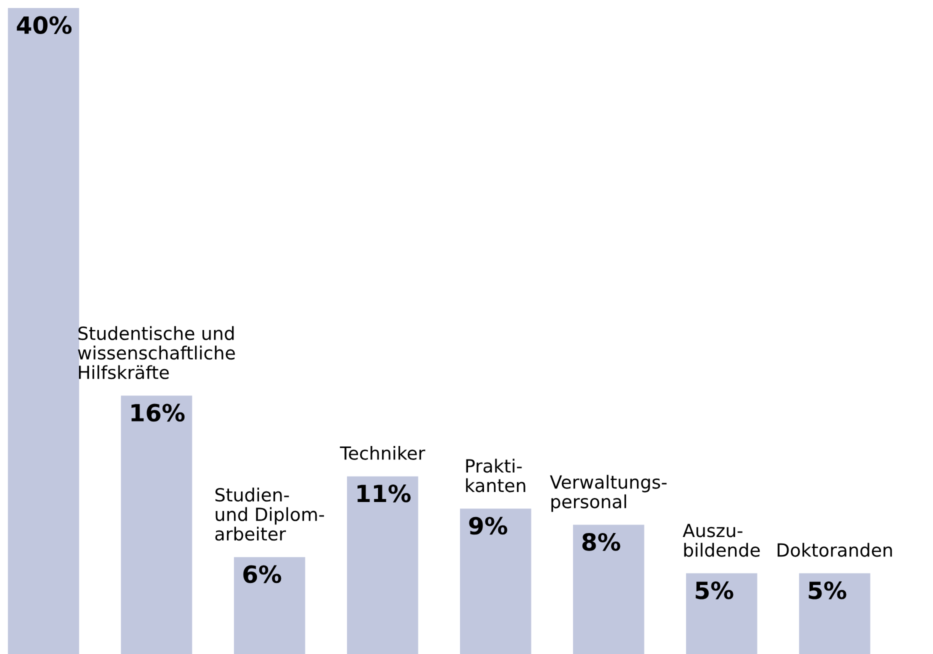 This screenshot has width=933, height=654. What do you see at coordinates (158, 413) in the screenshot?
I see `data-label: 16%` at bounding box center [158, 413].